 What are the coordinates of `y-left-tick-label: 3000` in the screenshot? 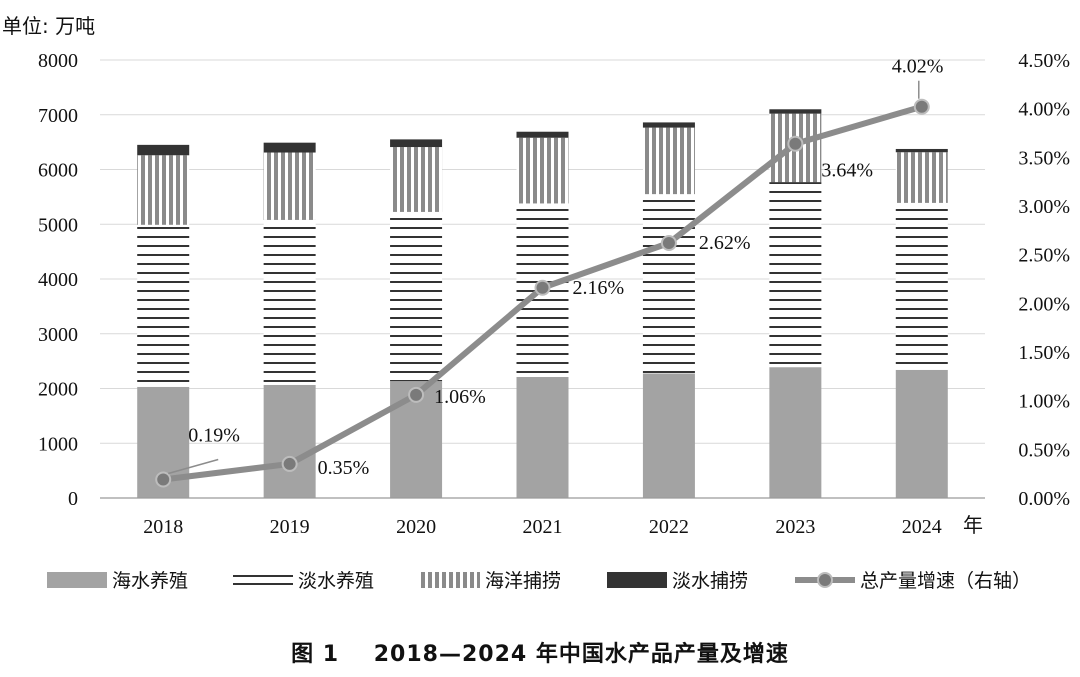 It's located at (58, 335).